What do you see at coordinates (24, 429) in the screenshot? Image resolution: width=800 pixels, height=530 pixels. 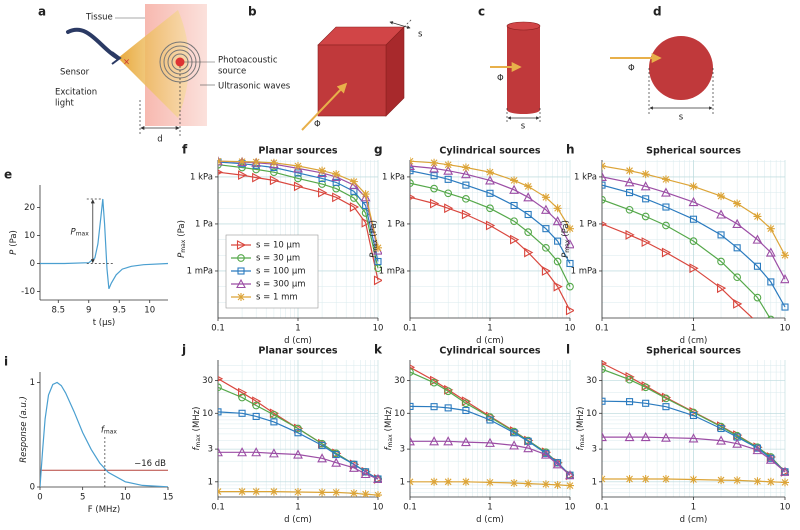 I see `y-axis-label-part: Response (a.u.)` at bounding box center [24, 429].